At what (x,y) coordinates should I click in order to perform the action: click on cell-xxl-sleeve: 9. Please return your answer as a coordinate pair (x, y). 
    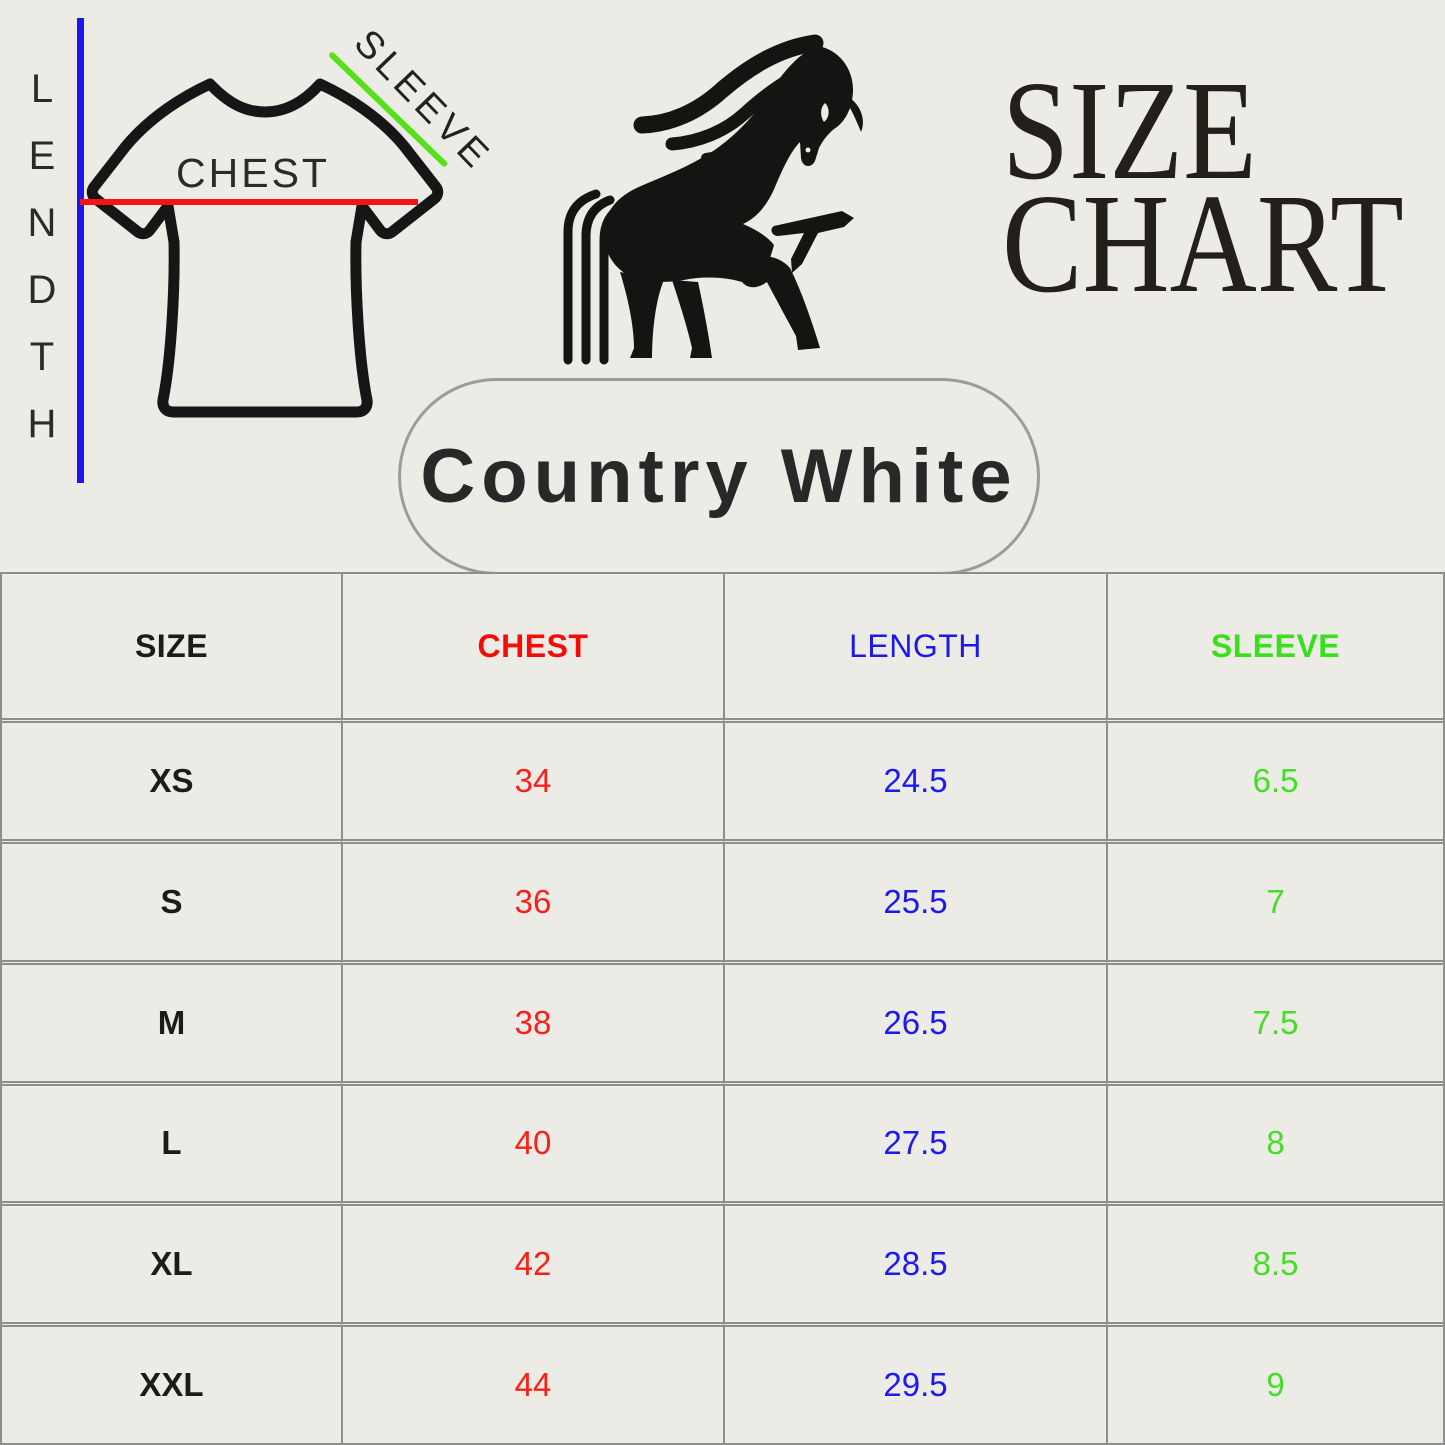
    Looking at the image, I should click on (1274, 1382).